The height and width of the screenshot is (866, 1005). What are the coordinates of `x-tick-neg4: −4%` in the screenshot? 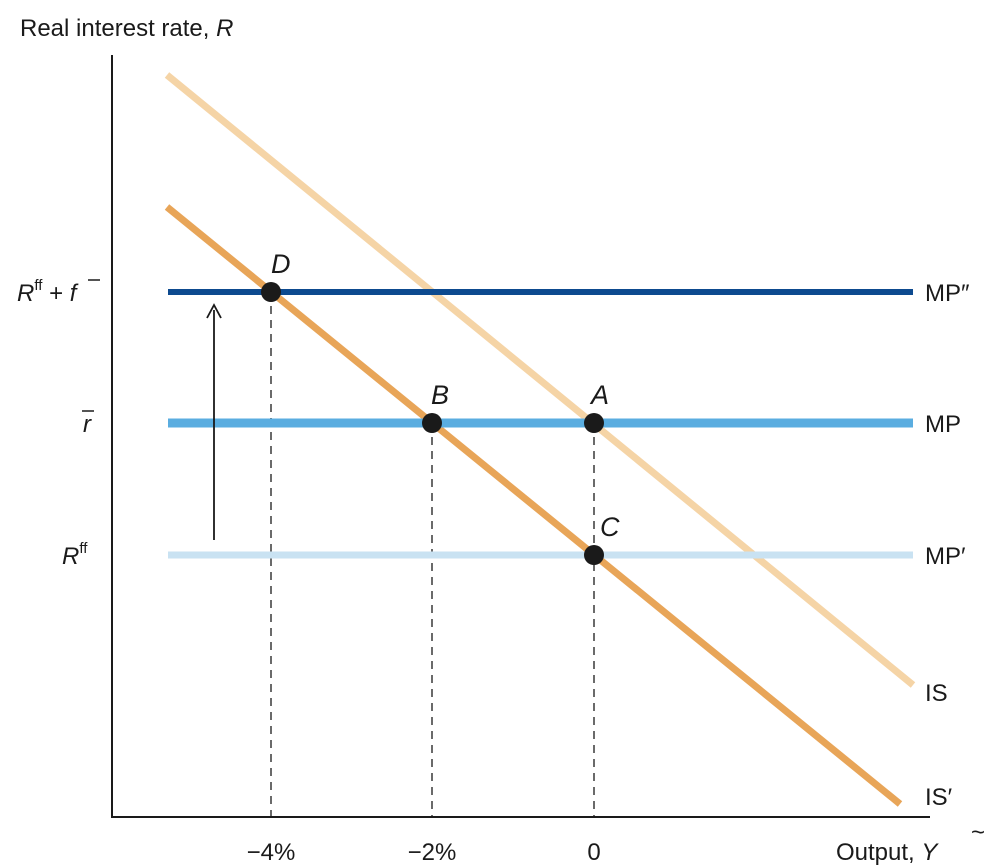 It's located at (271, 852).